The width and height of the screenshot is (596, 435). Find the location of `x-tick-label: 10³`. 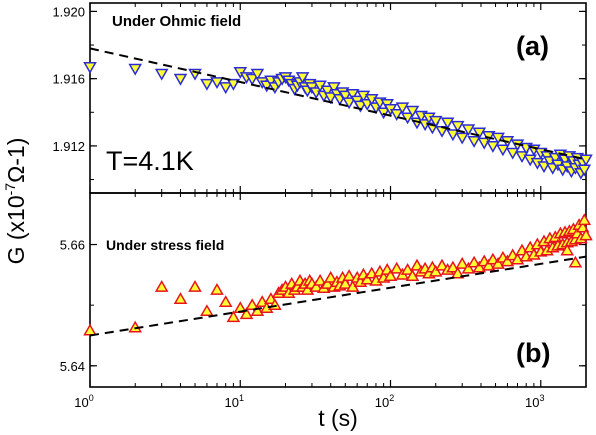

x-tick-label: 10³ is located at coordinates (534, 401).